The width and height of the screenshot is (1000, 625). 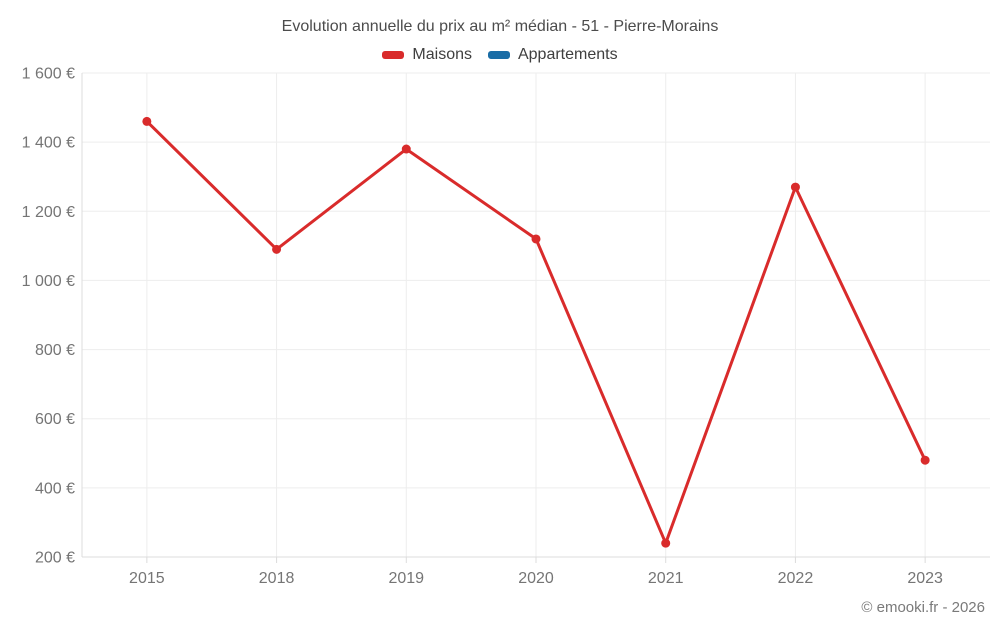 I want to click on appartements-series-swatch-icon, so click(x=498, y=55).